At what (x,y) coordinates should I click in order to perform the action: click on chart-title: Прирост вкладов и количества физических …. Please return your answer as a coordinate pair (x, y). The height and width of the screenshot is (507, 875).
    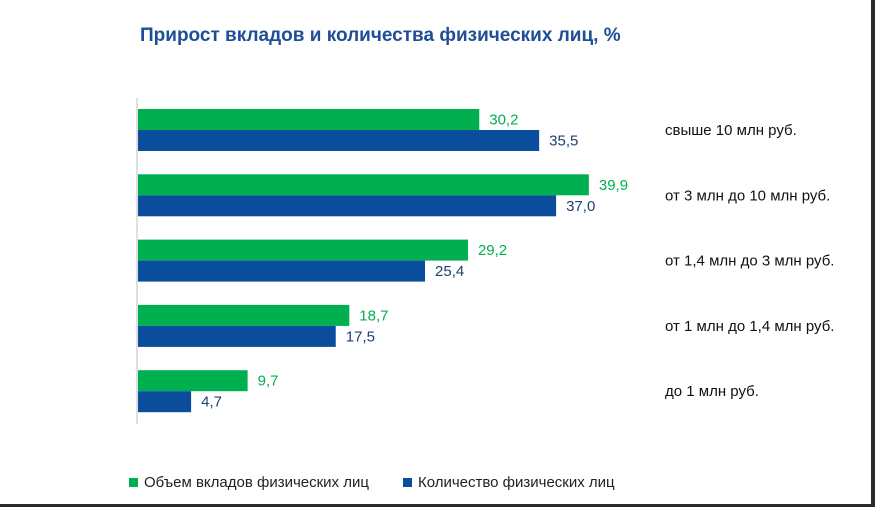
    Looking at the image, I should click on (380, 35).